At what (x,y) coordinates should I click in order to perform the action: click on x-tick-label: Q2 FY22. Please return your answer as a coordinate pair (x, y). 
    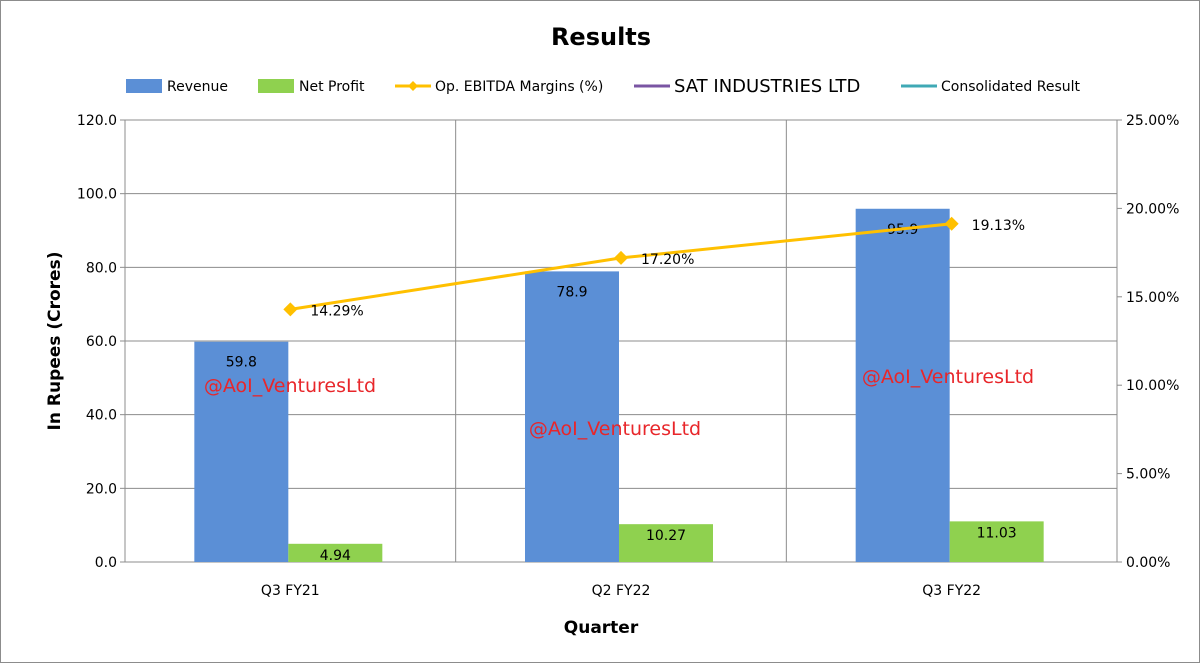
    Looking at the image, I should click on (621, 591).